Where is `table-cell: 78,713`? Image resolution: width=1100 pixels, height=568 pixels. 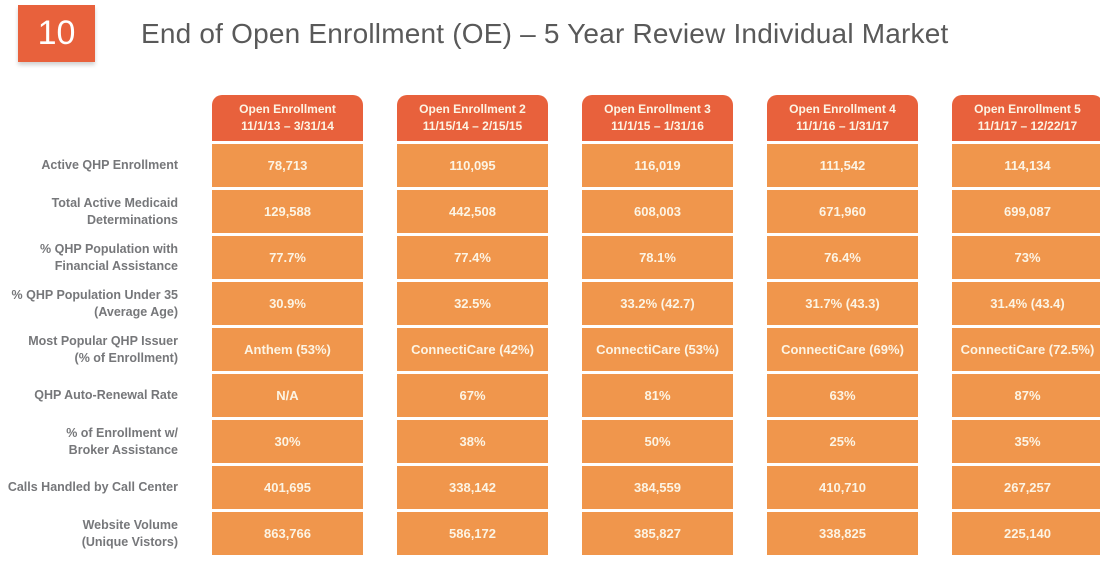
table-cell: 78,713 is located at coordinates (287, 165).